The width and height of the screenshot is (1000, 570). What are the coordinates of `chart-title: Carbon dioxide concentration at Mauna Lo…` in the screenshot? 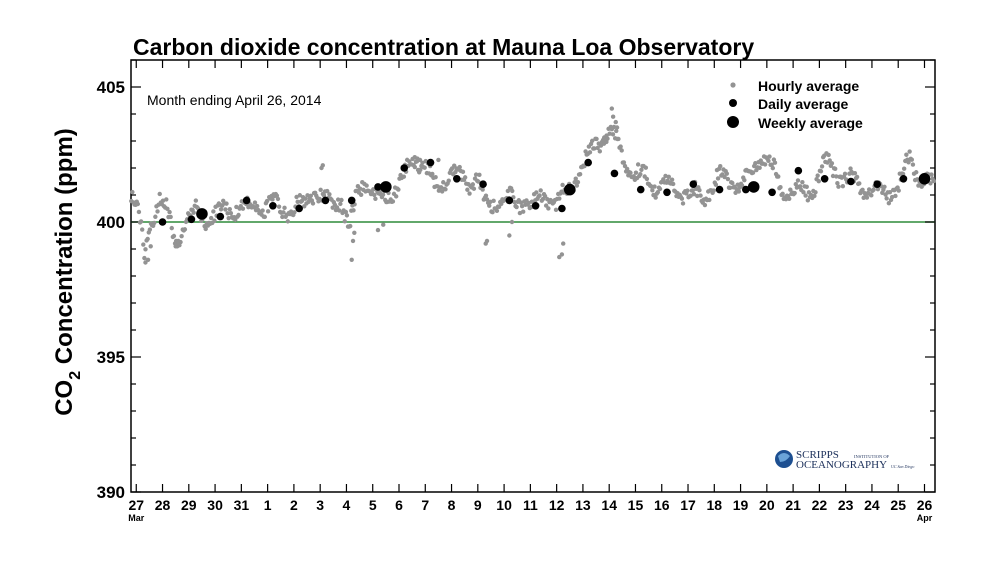 It's located at (443, 47).